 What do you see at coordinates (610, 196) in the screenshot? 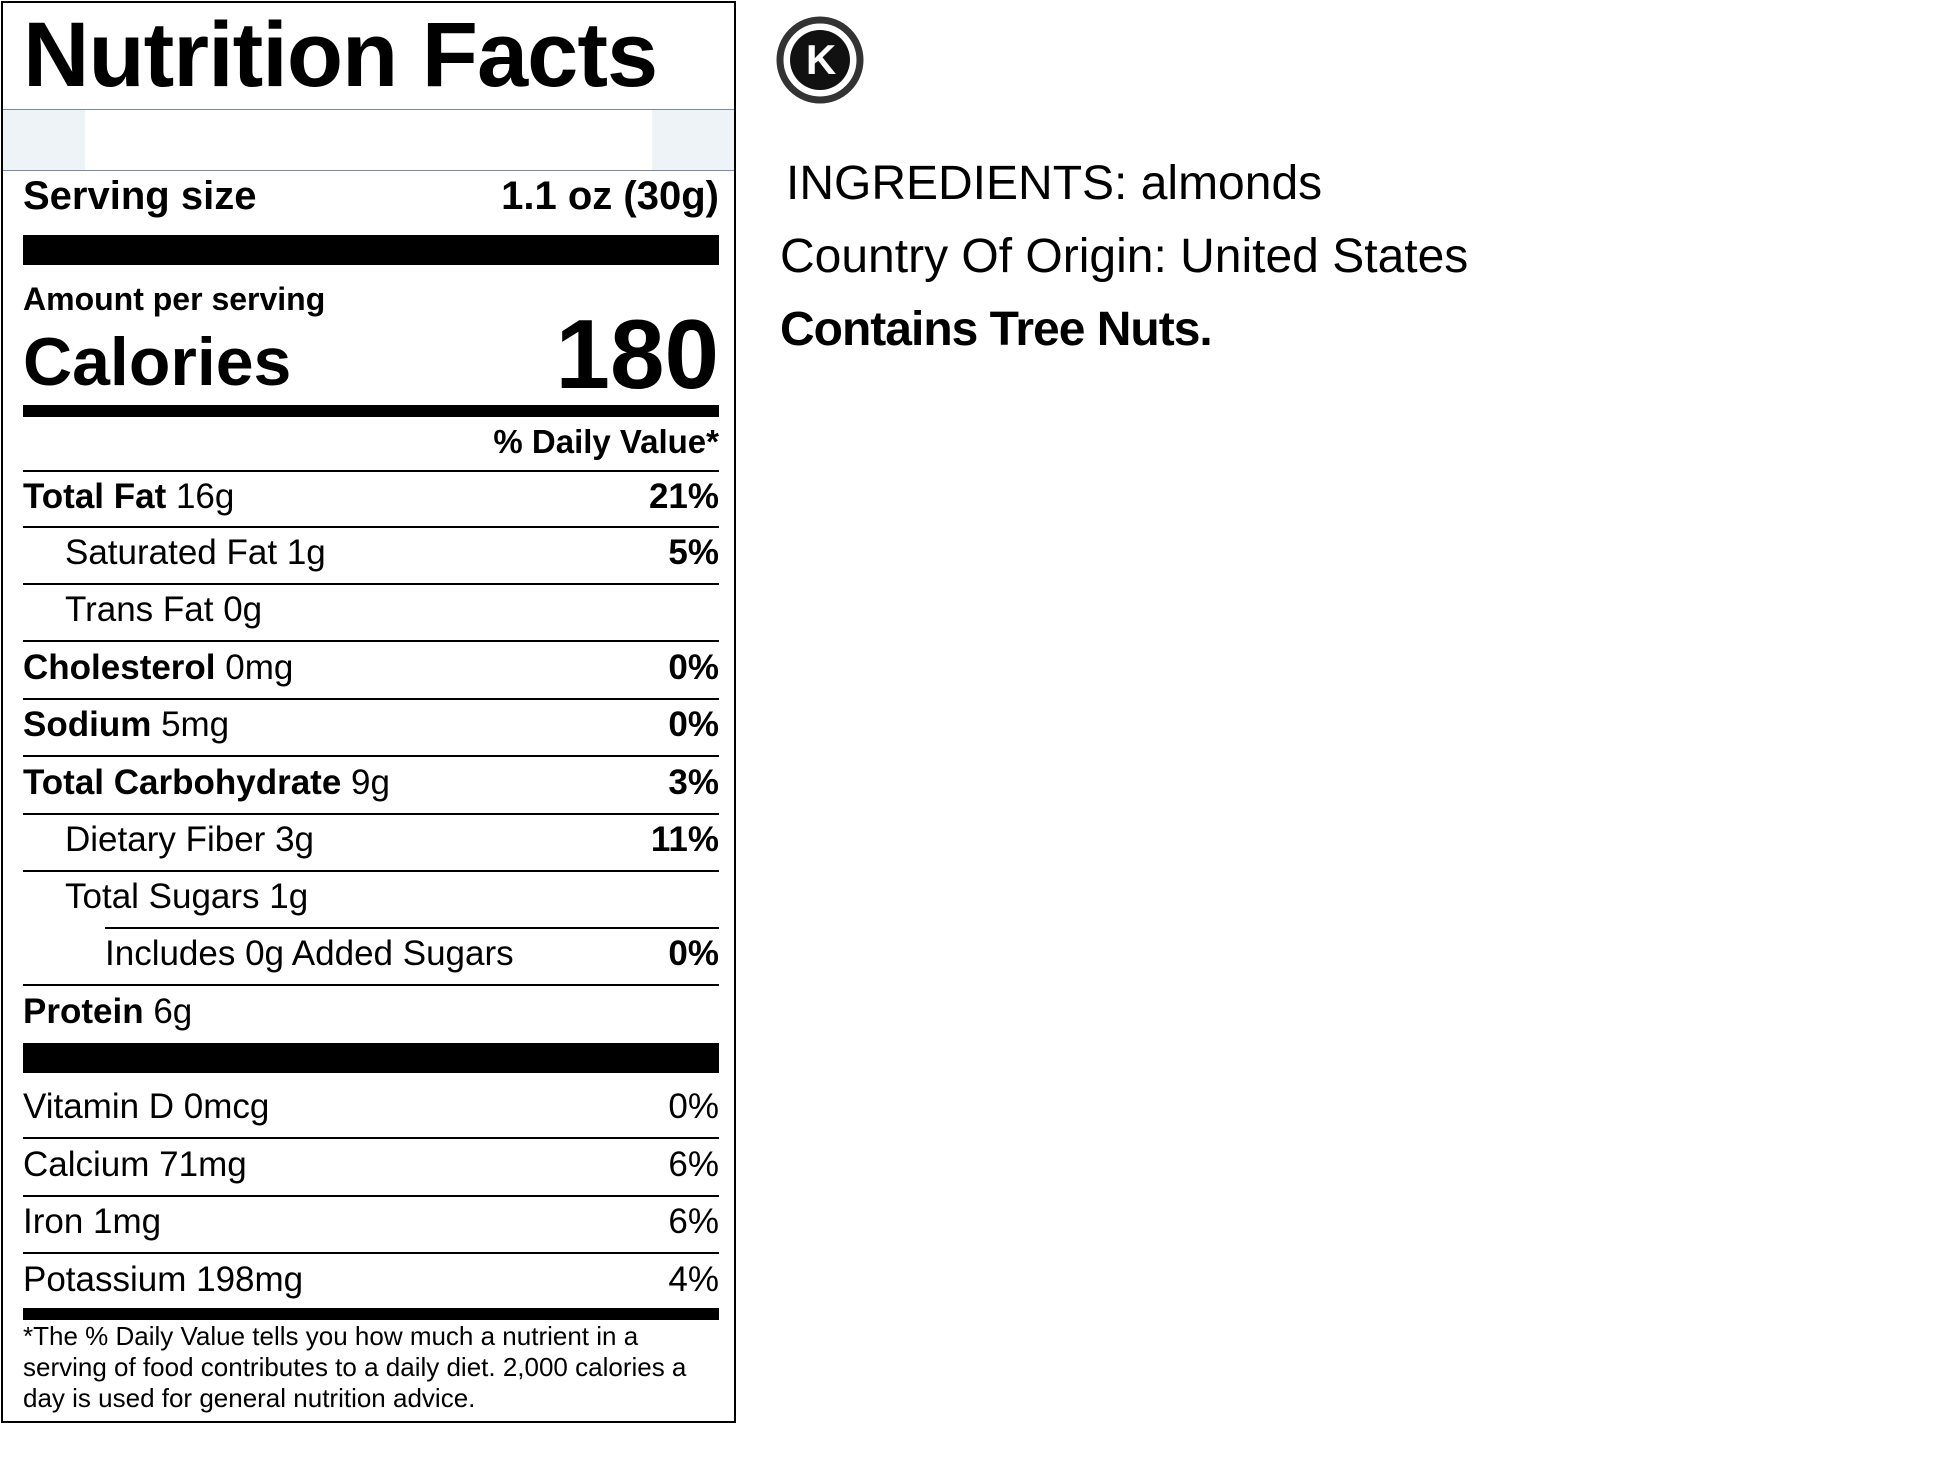
I see `serving-size-value: 1.1 oz (30g)` at bounding box center [610, 196].